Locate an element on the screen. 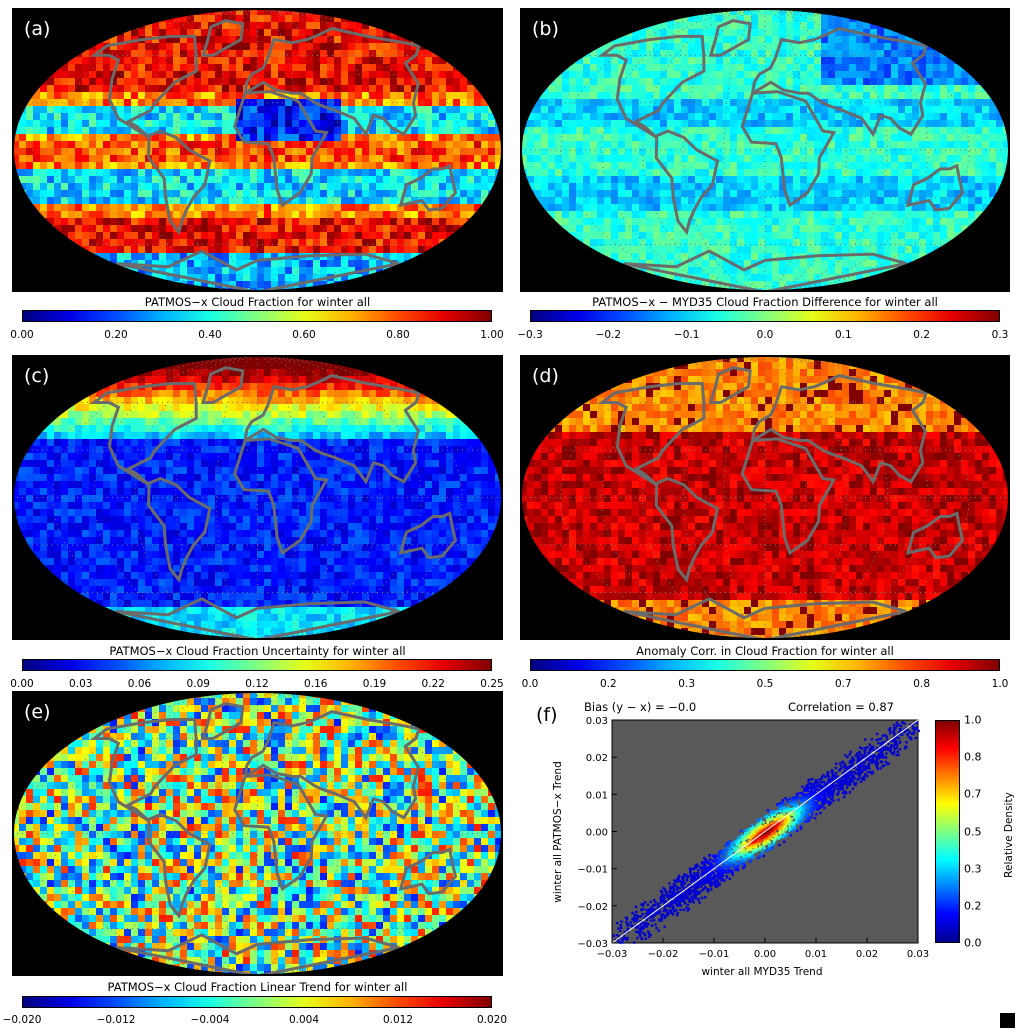  map-c: (c) is located at coordinates (257, 497).